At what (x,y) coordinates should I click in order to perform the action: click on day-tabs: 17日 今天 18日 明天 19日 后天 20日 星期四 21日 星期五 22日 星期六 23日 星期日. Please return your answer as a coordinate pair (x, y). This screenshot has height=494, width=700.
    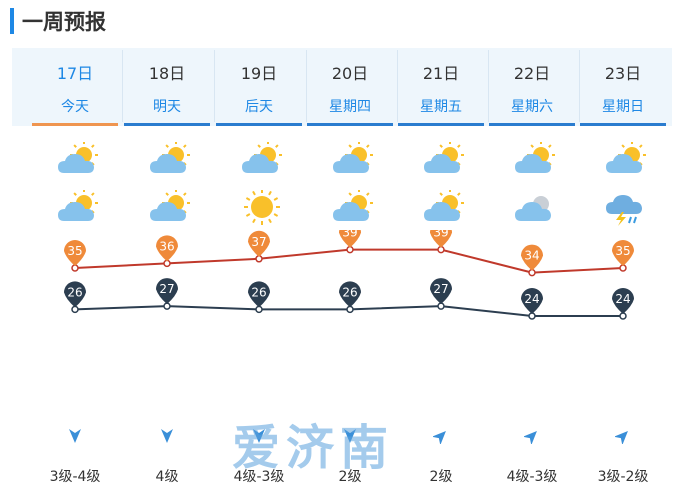
    Looking at the image, I should click on (342, 87).